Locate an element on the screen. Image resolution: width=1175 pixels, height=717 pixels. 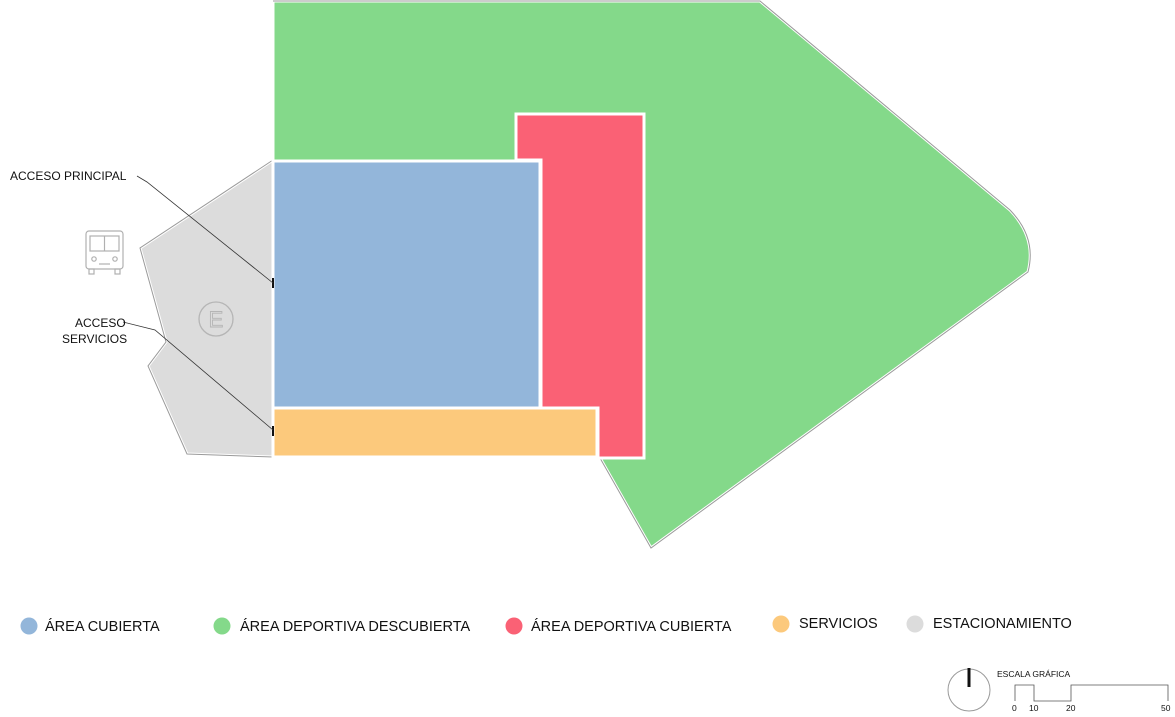
scale-tick-20: 20 is located at coordinates (1071, 708).